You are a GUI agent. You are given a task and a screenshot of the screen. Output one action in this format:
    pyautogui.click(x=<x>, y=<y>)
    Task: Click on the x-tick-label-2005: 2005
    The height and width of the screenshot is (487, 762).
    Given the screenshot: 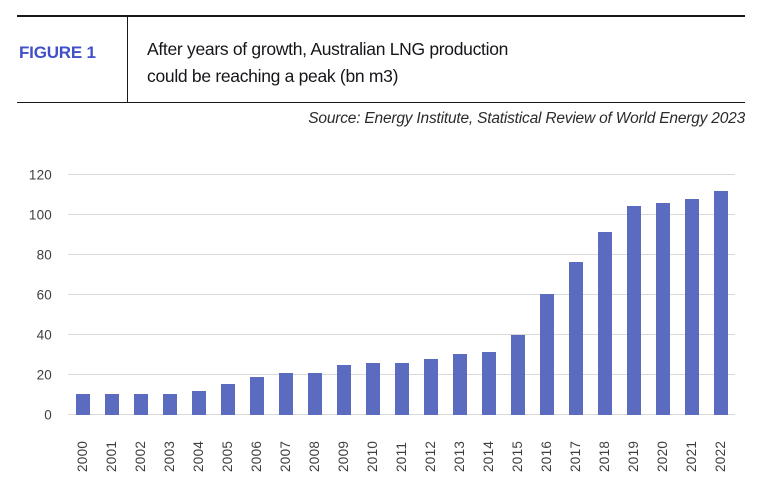 What is the action you would take?
    pyautogui.click(x=227, y=456)
    